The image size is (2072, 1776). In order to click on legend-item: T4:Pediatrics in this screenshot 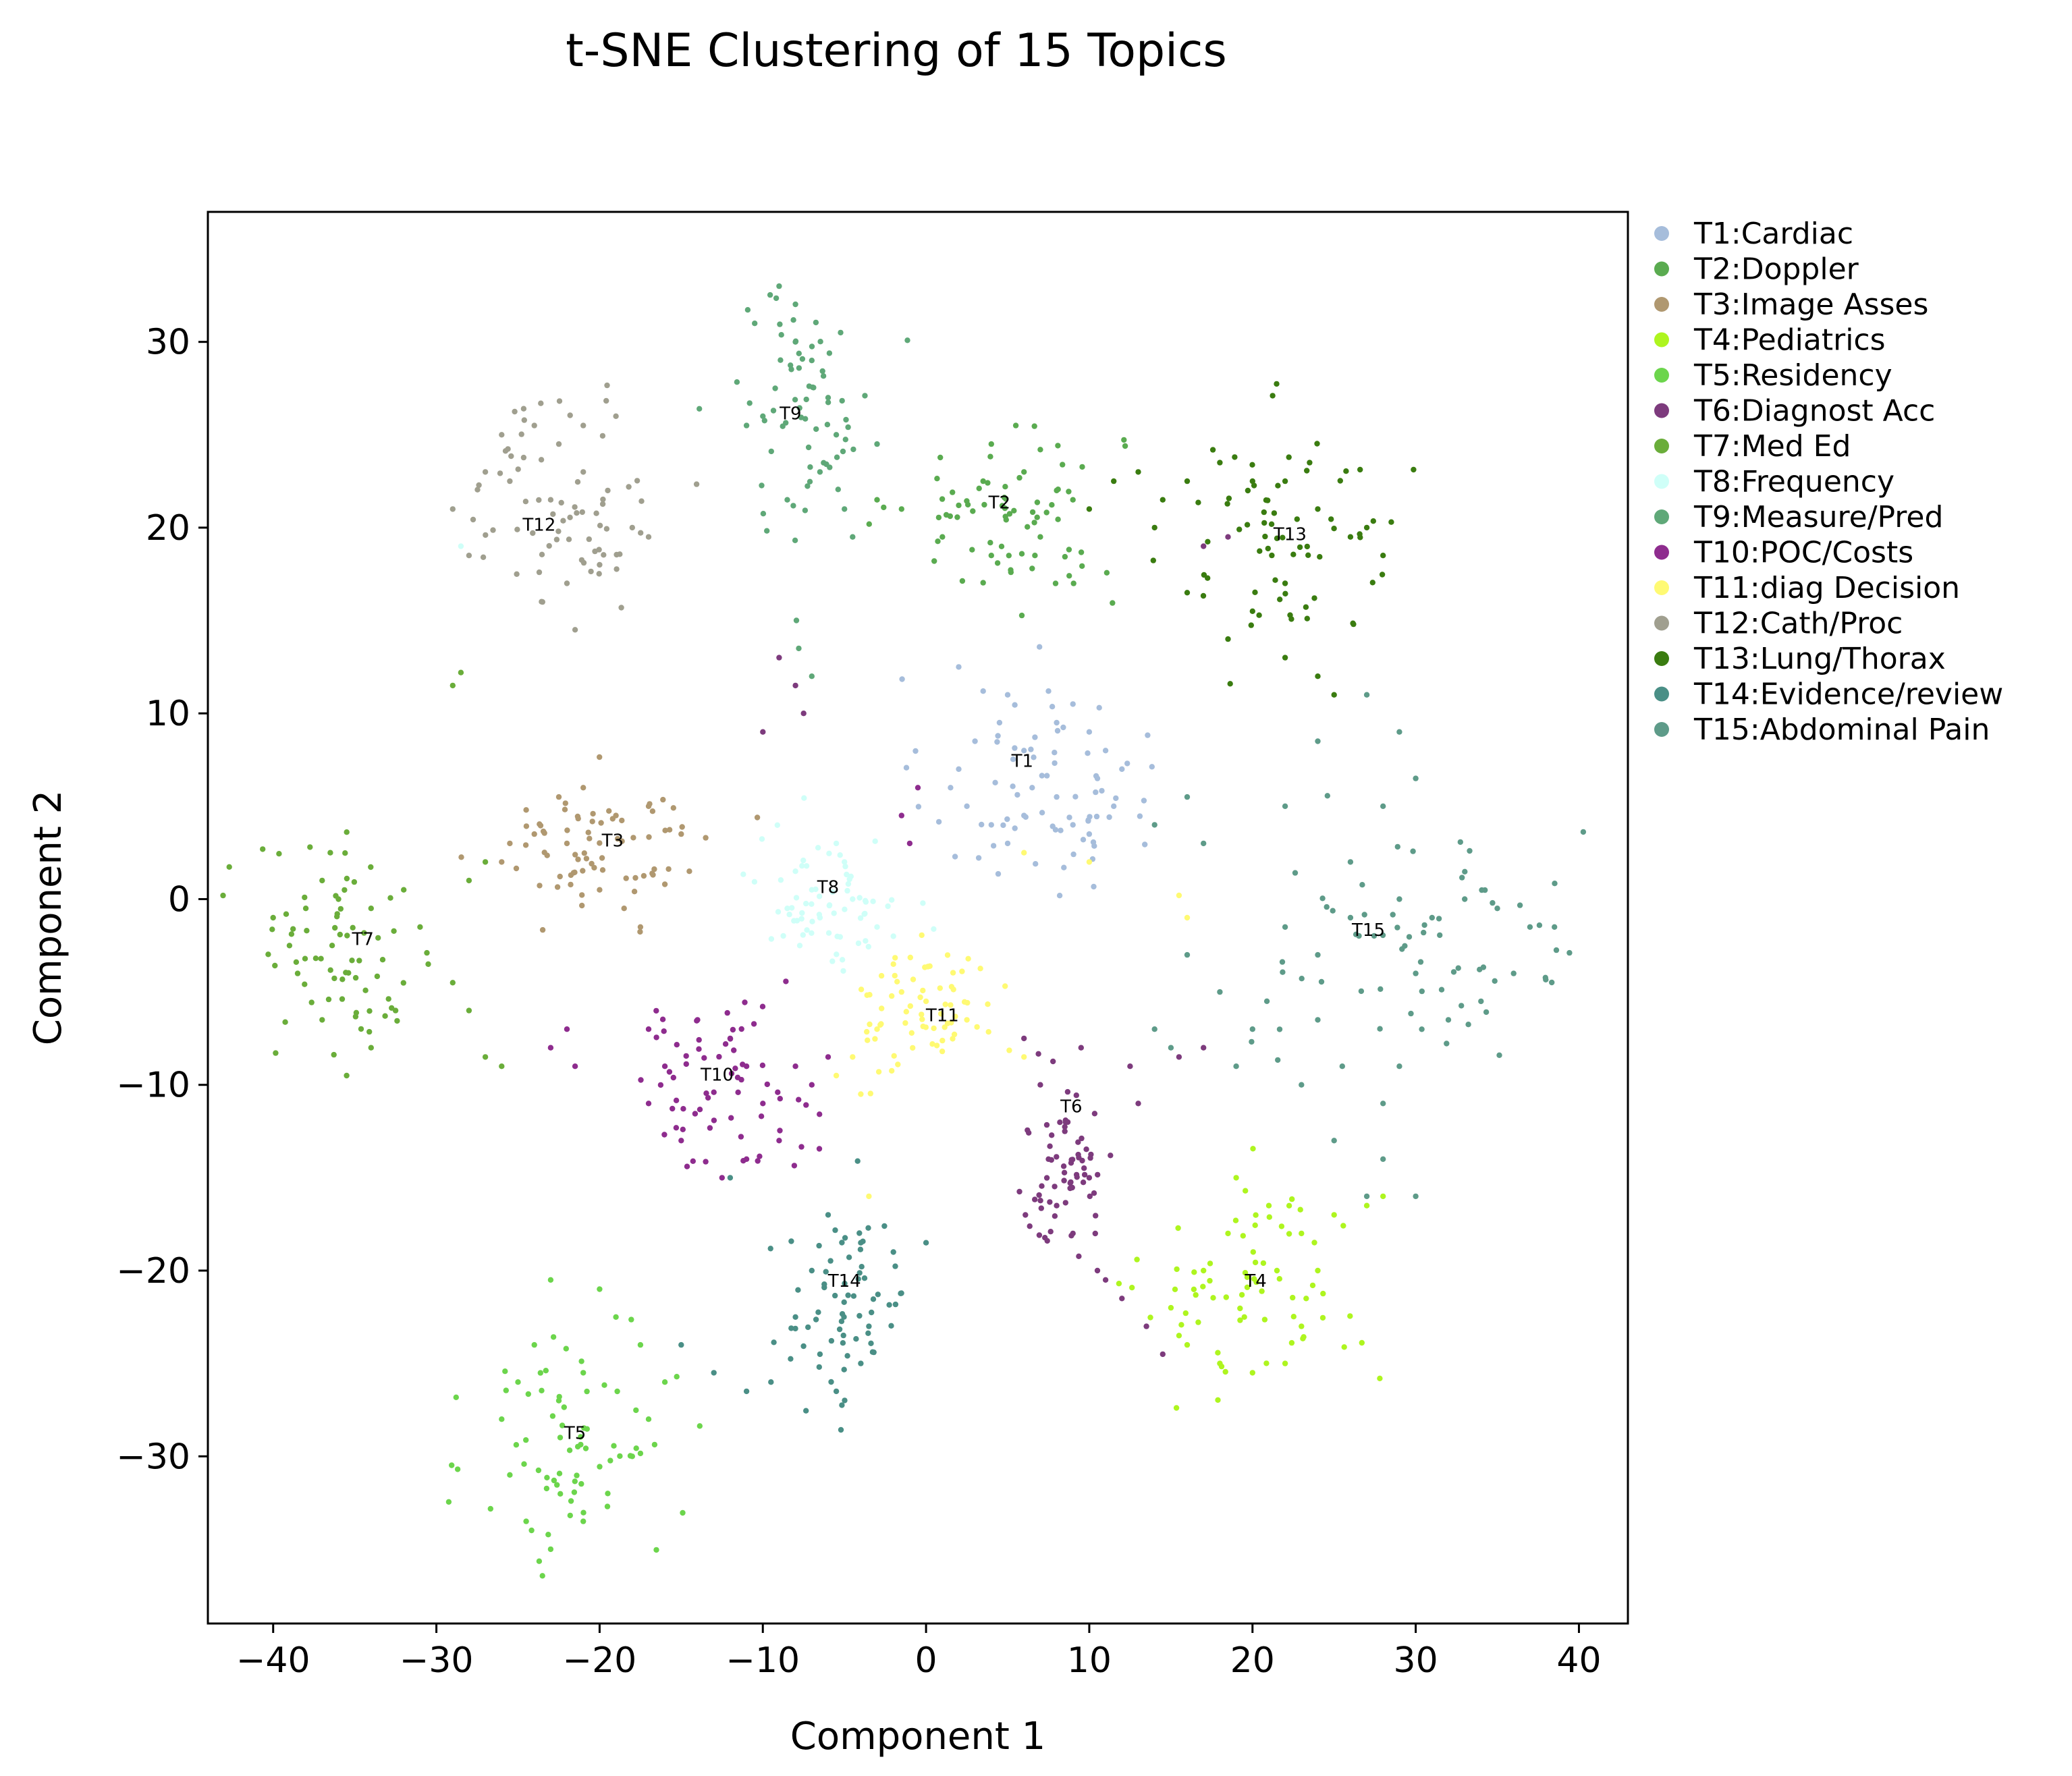, I will do `click(1770, 340)`.